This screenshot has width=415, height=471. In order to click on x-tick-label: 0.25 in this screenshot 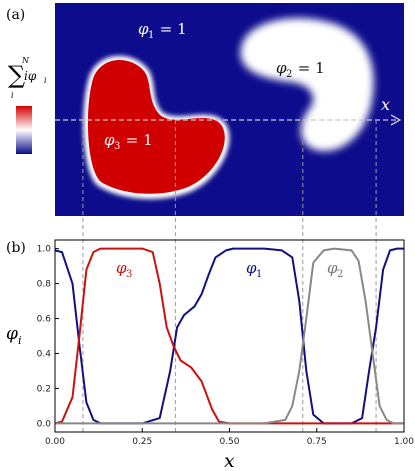, I will do `click(142, 442)`.